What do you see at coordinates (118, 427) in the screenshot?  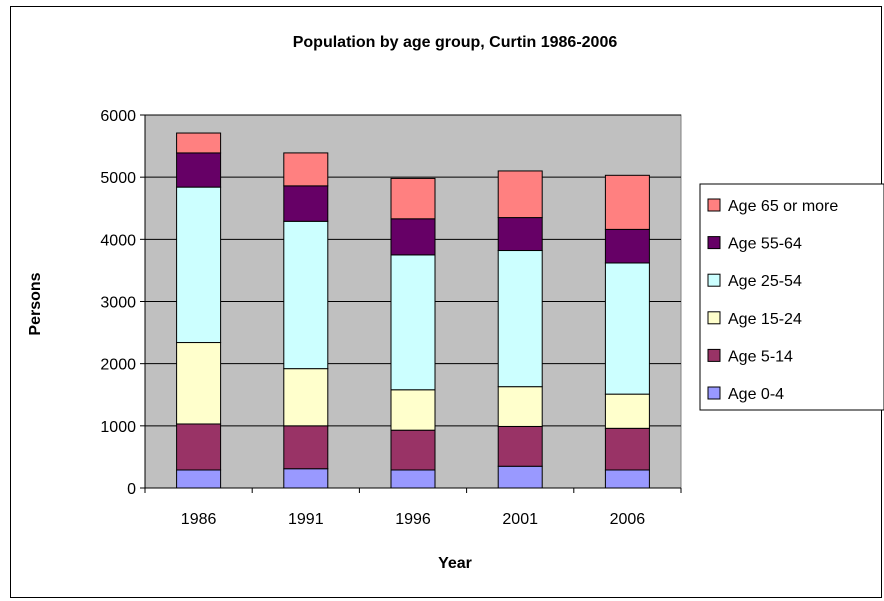 I see `y-tick-label: 1000` at bounding box center [118, 427].